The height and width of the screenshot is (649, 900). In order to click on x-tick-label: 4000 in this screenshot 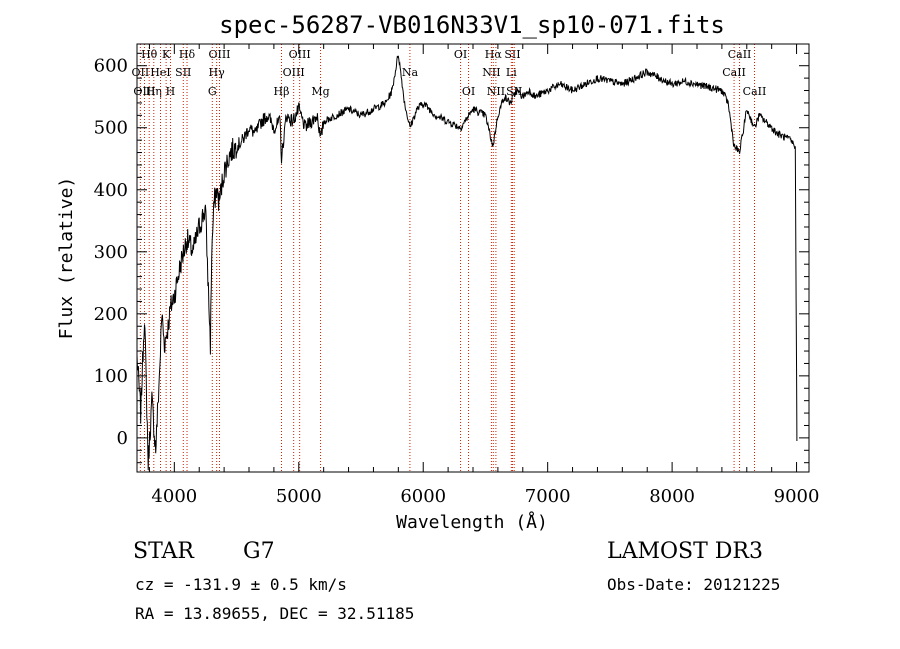, I will do `click(174, 496)`.